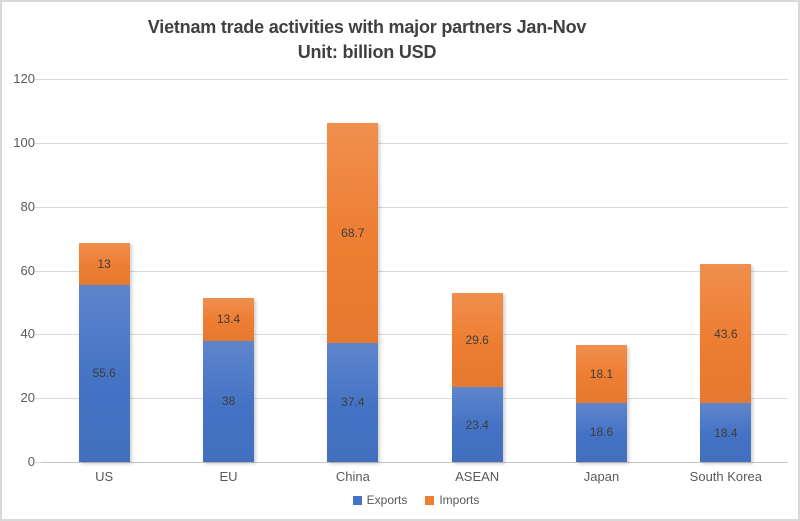 This screenshot has height=521, width=800. I want to click on x-axis-label-eu: EU, so click(228, 476).